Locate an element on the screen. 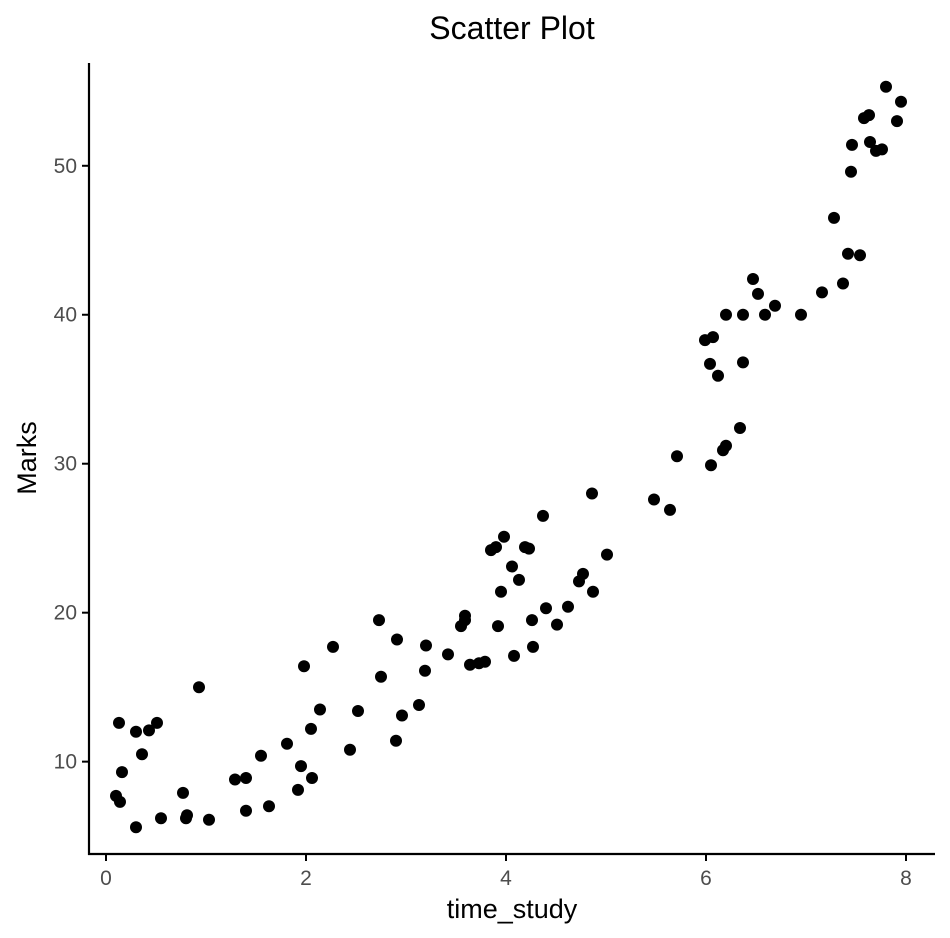 The width and height of the screenshot is (950, 938). y-tick-label: 20 is located at coordinates (65, 613).